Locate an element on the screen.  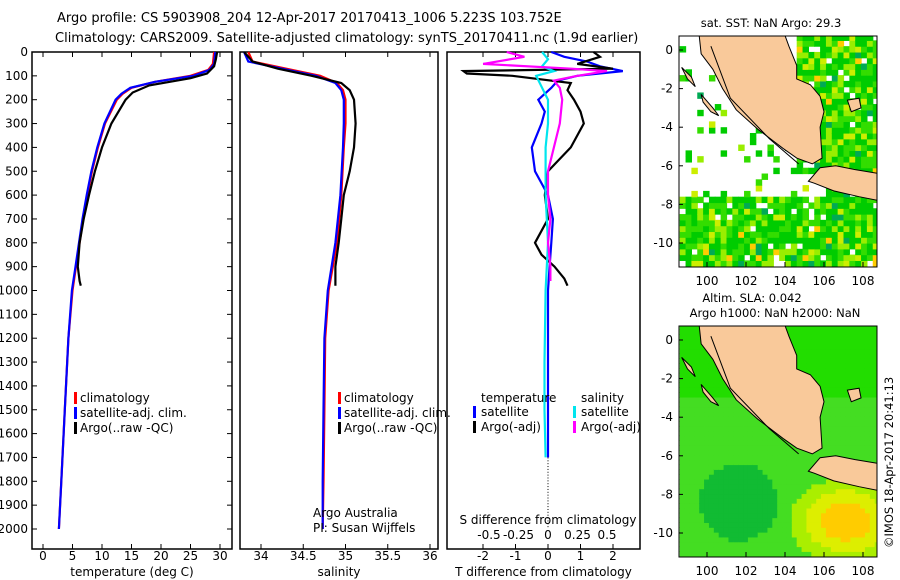
lat-tick-label: -6 is located at coordinates (667, 456).